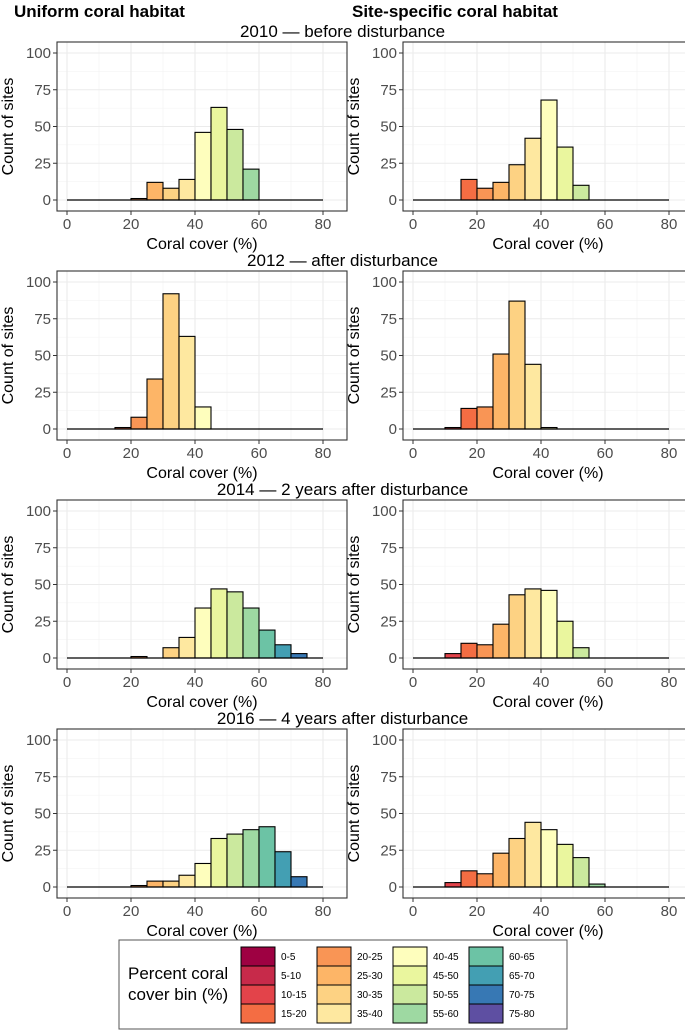  Describe the element at coordinates (178, 973) in the screenshot. I see `legend-title-line1: Percent coral` at that location.